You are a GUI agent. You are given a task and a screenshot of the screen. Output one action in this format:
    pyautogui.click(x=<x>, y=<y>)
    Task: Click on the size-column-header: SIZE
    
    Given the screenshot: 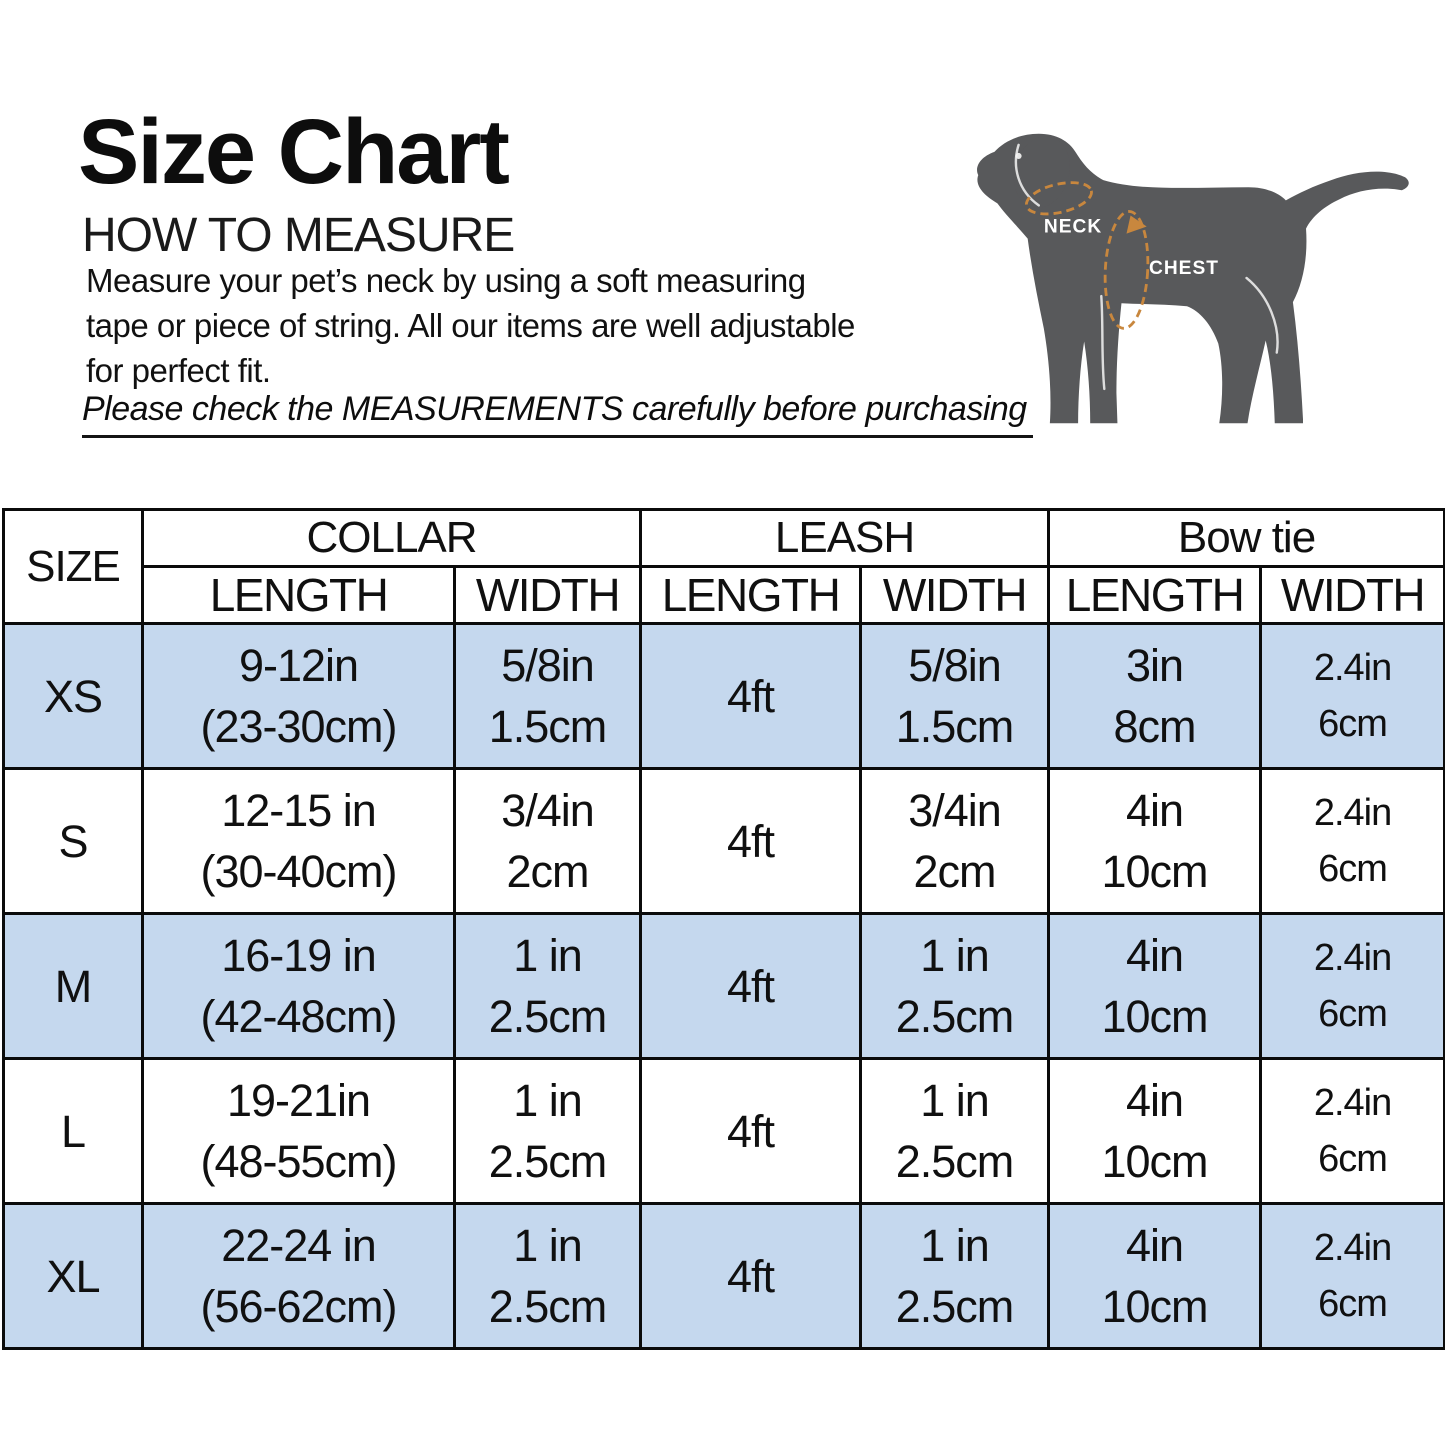 What is the action you would take?
    pyautogui.click(x=73, y=566)
    